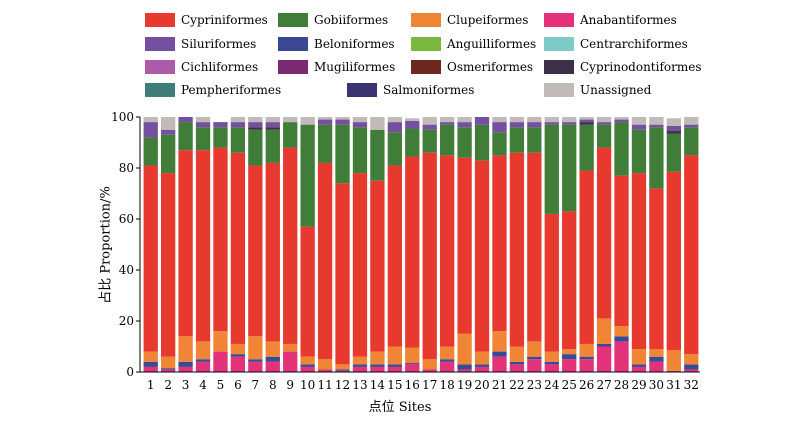 Image resolution: width=800 pixels, height=423 pixels. I want to click on x-tick-label: 15, so click(394, 385).